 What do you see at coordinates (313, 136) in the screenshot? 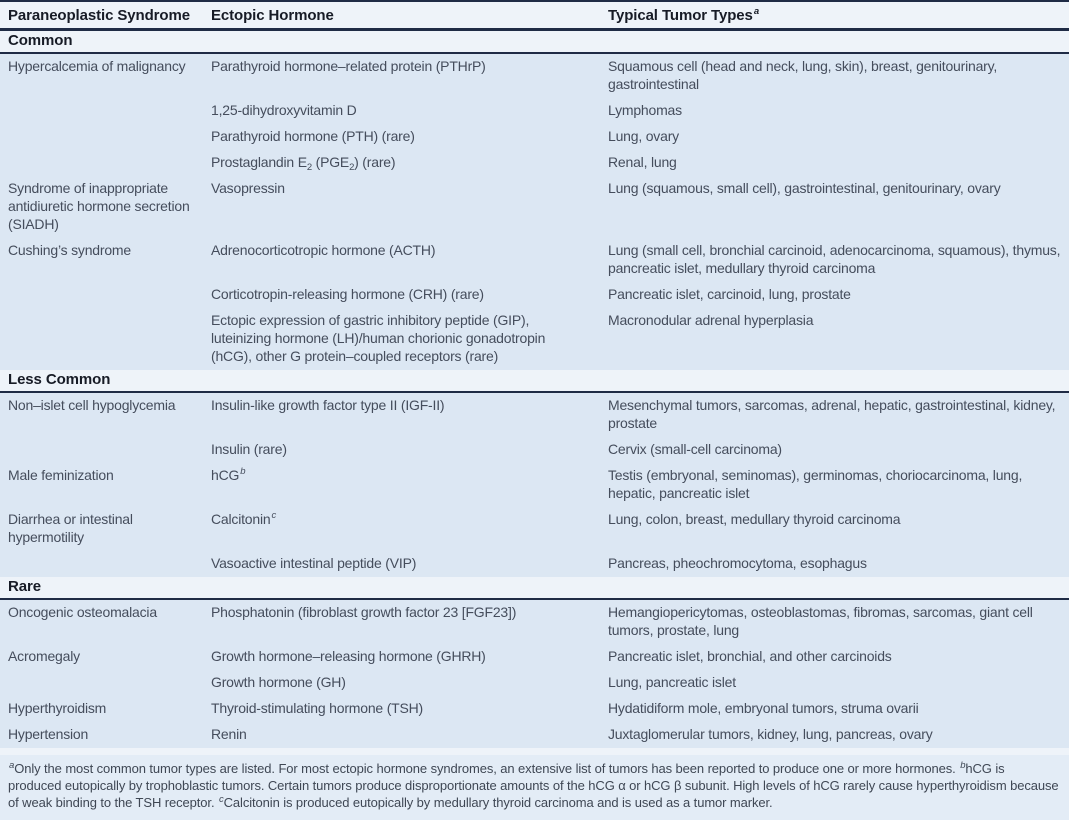
I see `hormone-cell: Parathyroid hormone (PTH) (rare)` at bounding box center [313, 136].